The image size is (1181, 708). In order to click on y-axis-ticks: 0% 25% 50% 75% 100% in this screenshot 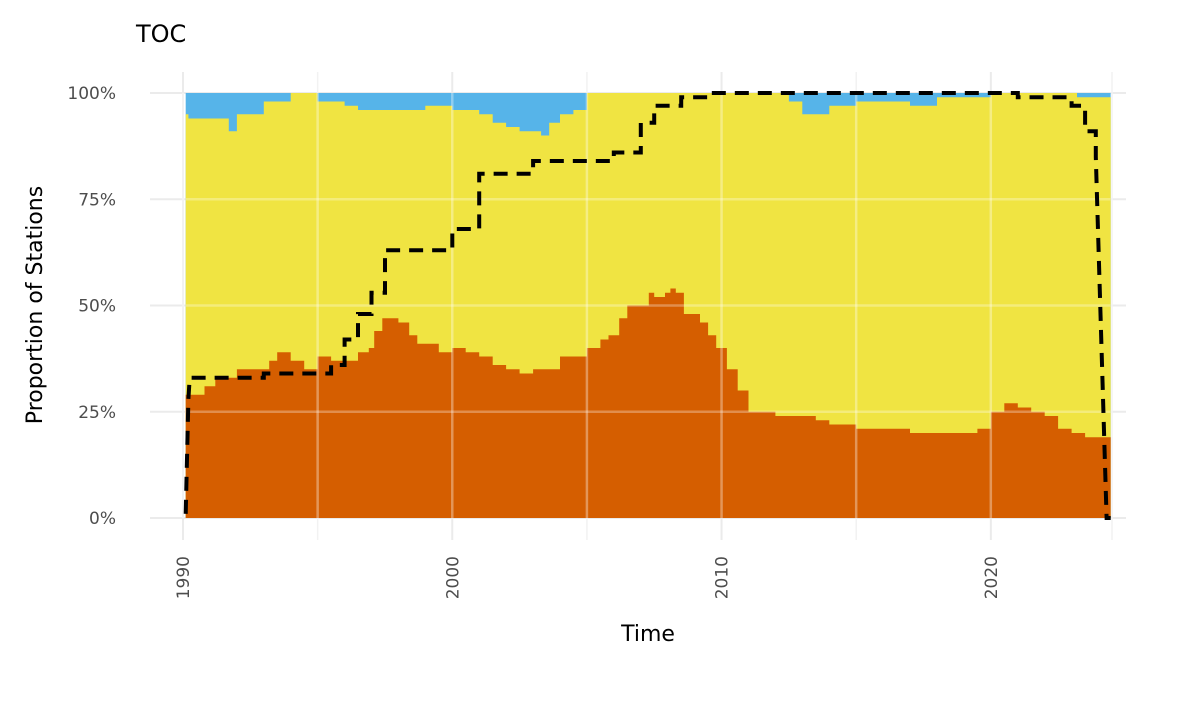, I will do `click(91, 306)`.